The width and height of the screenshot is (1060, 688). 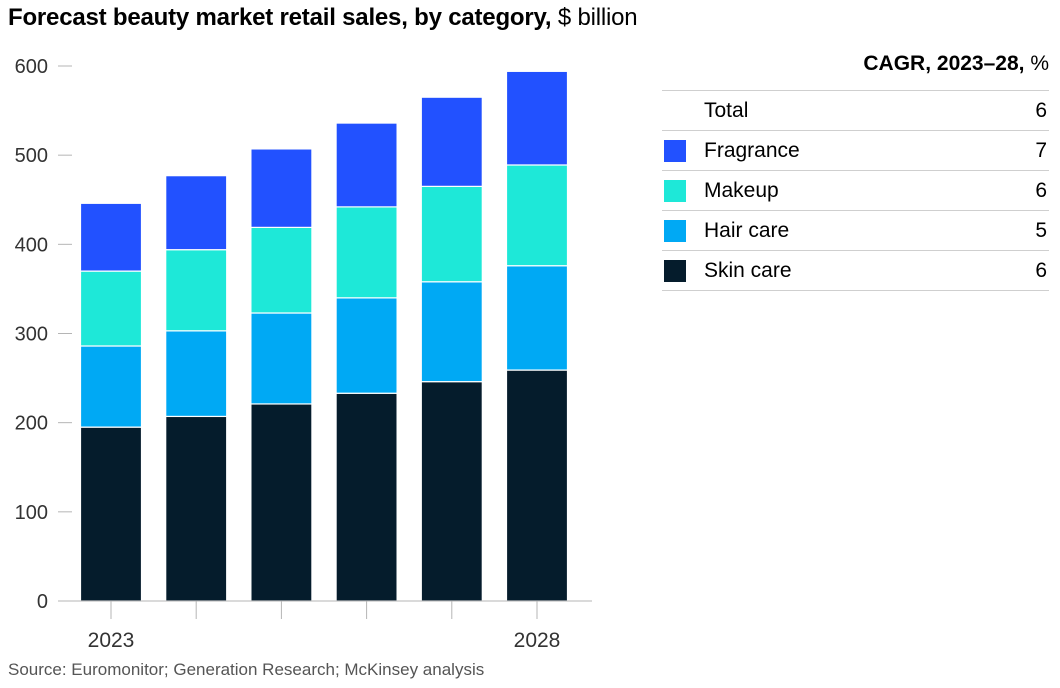 I want to click on legend-row-hair-care: Hair care 5, so click(x=855, y=231).